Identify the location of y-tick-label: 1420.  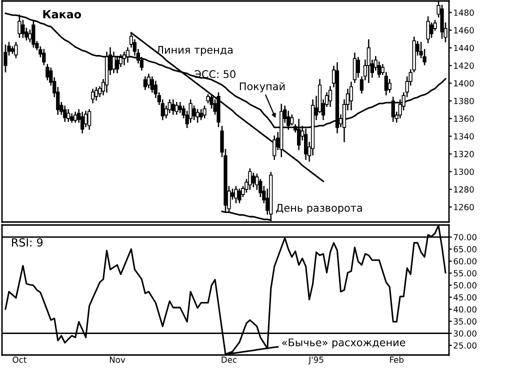
(464, 65).